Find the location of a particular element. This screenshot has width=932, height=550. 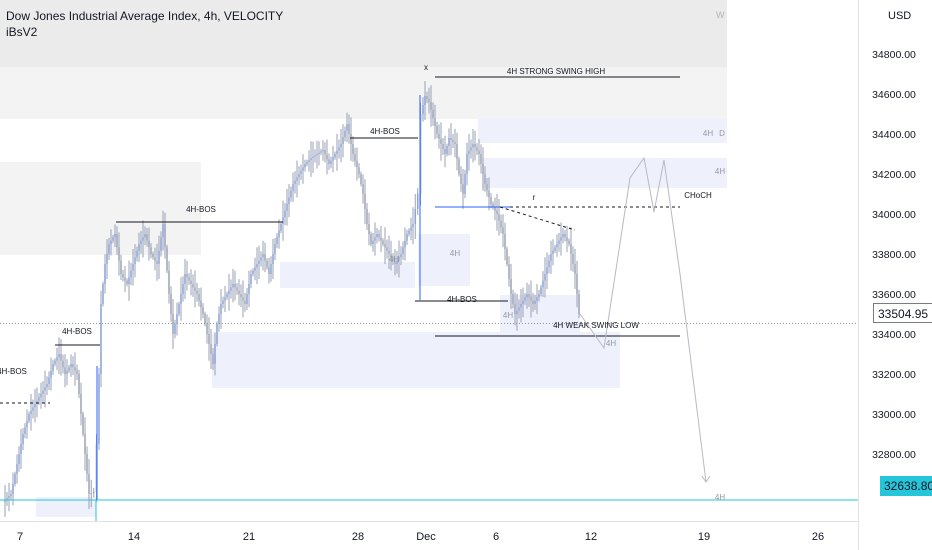

annotation-label: x is located at coordinates (426, 67).